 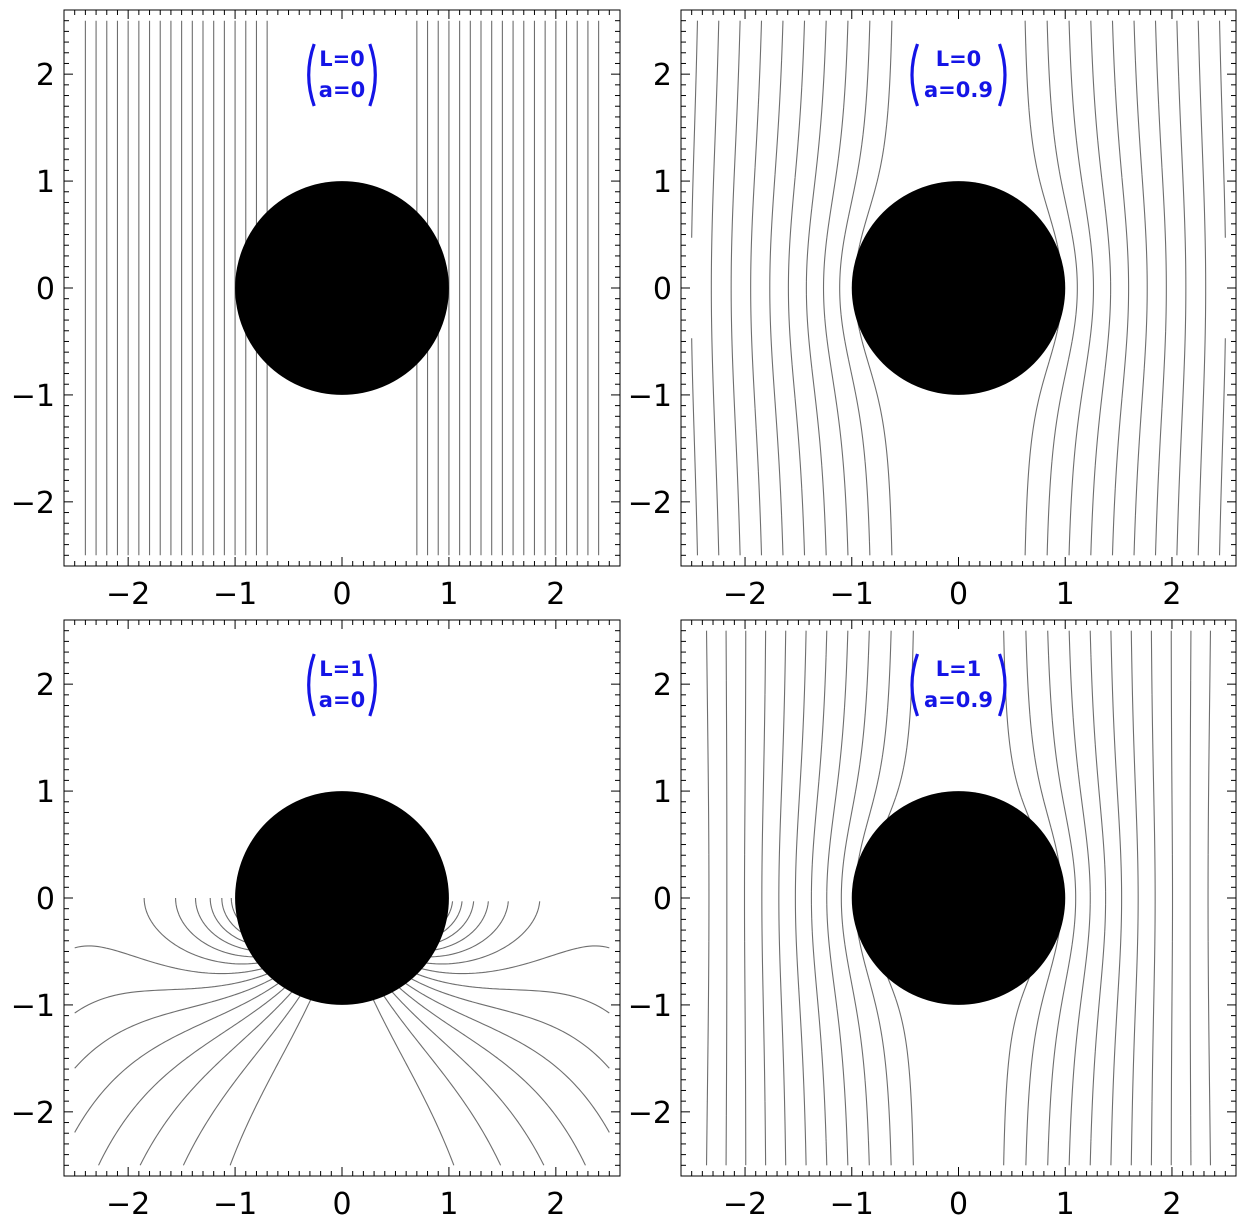 What do you see at coordinates (342, 1031) in the screenshot?
I see `field-lines` at bounding box center [342, 1031].